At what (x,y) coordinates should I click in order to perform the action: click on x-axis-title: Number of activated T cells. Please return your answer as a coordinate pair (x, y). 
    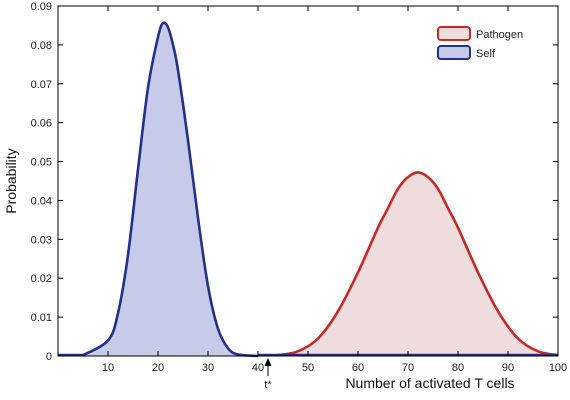
    Looking at the image, I should click on (429, 383).